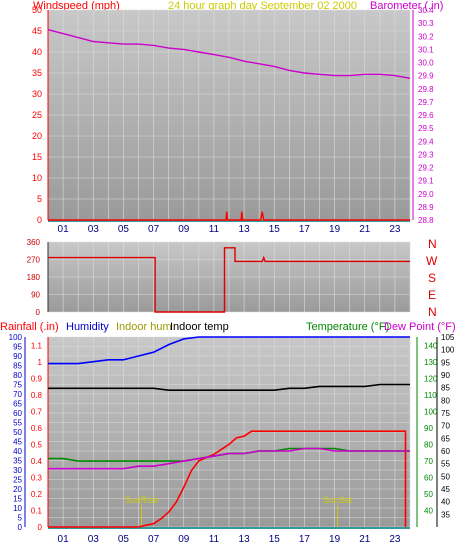 Image resolution: width=458 pixels, height=553 pixels. What do you see at coordinates (17, 404) in the screenshot?
I see `humidity-tick-label: 65` at bounding box center [17, 404].